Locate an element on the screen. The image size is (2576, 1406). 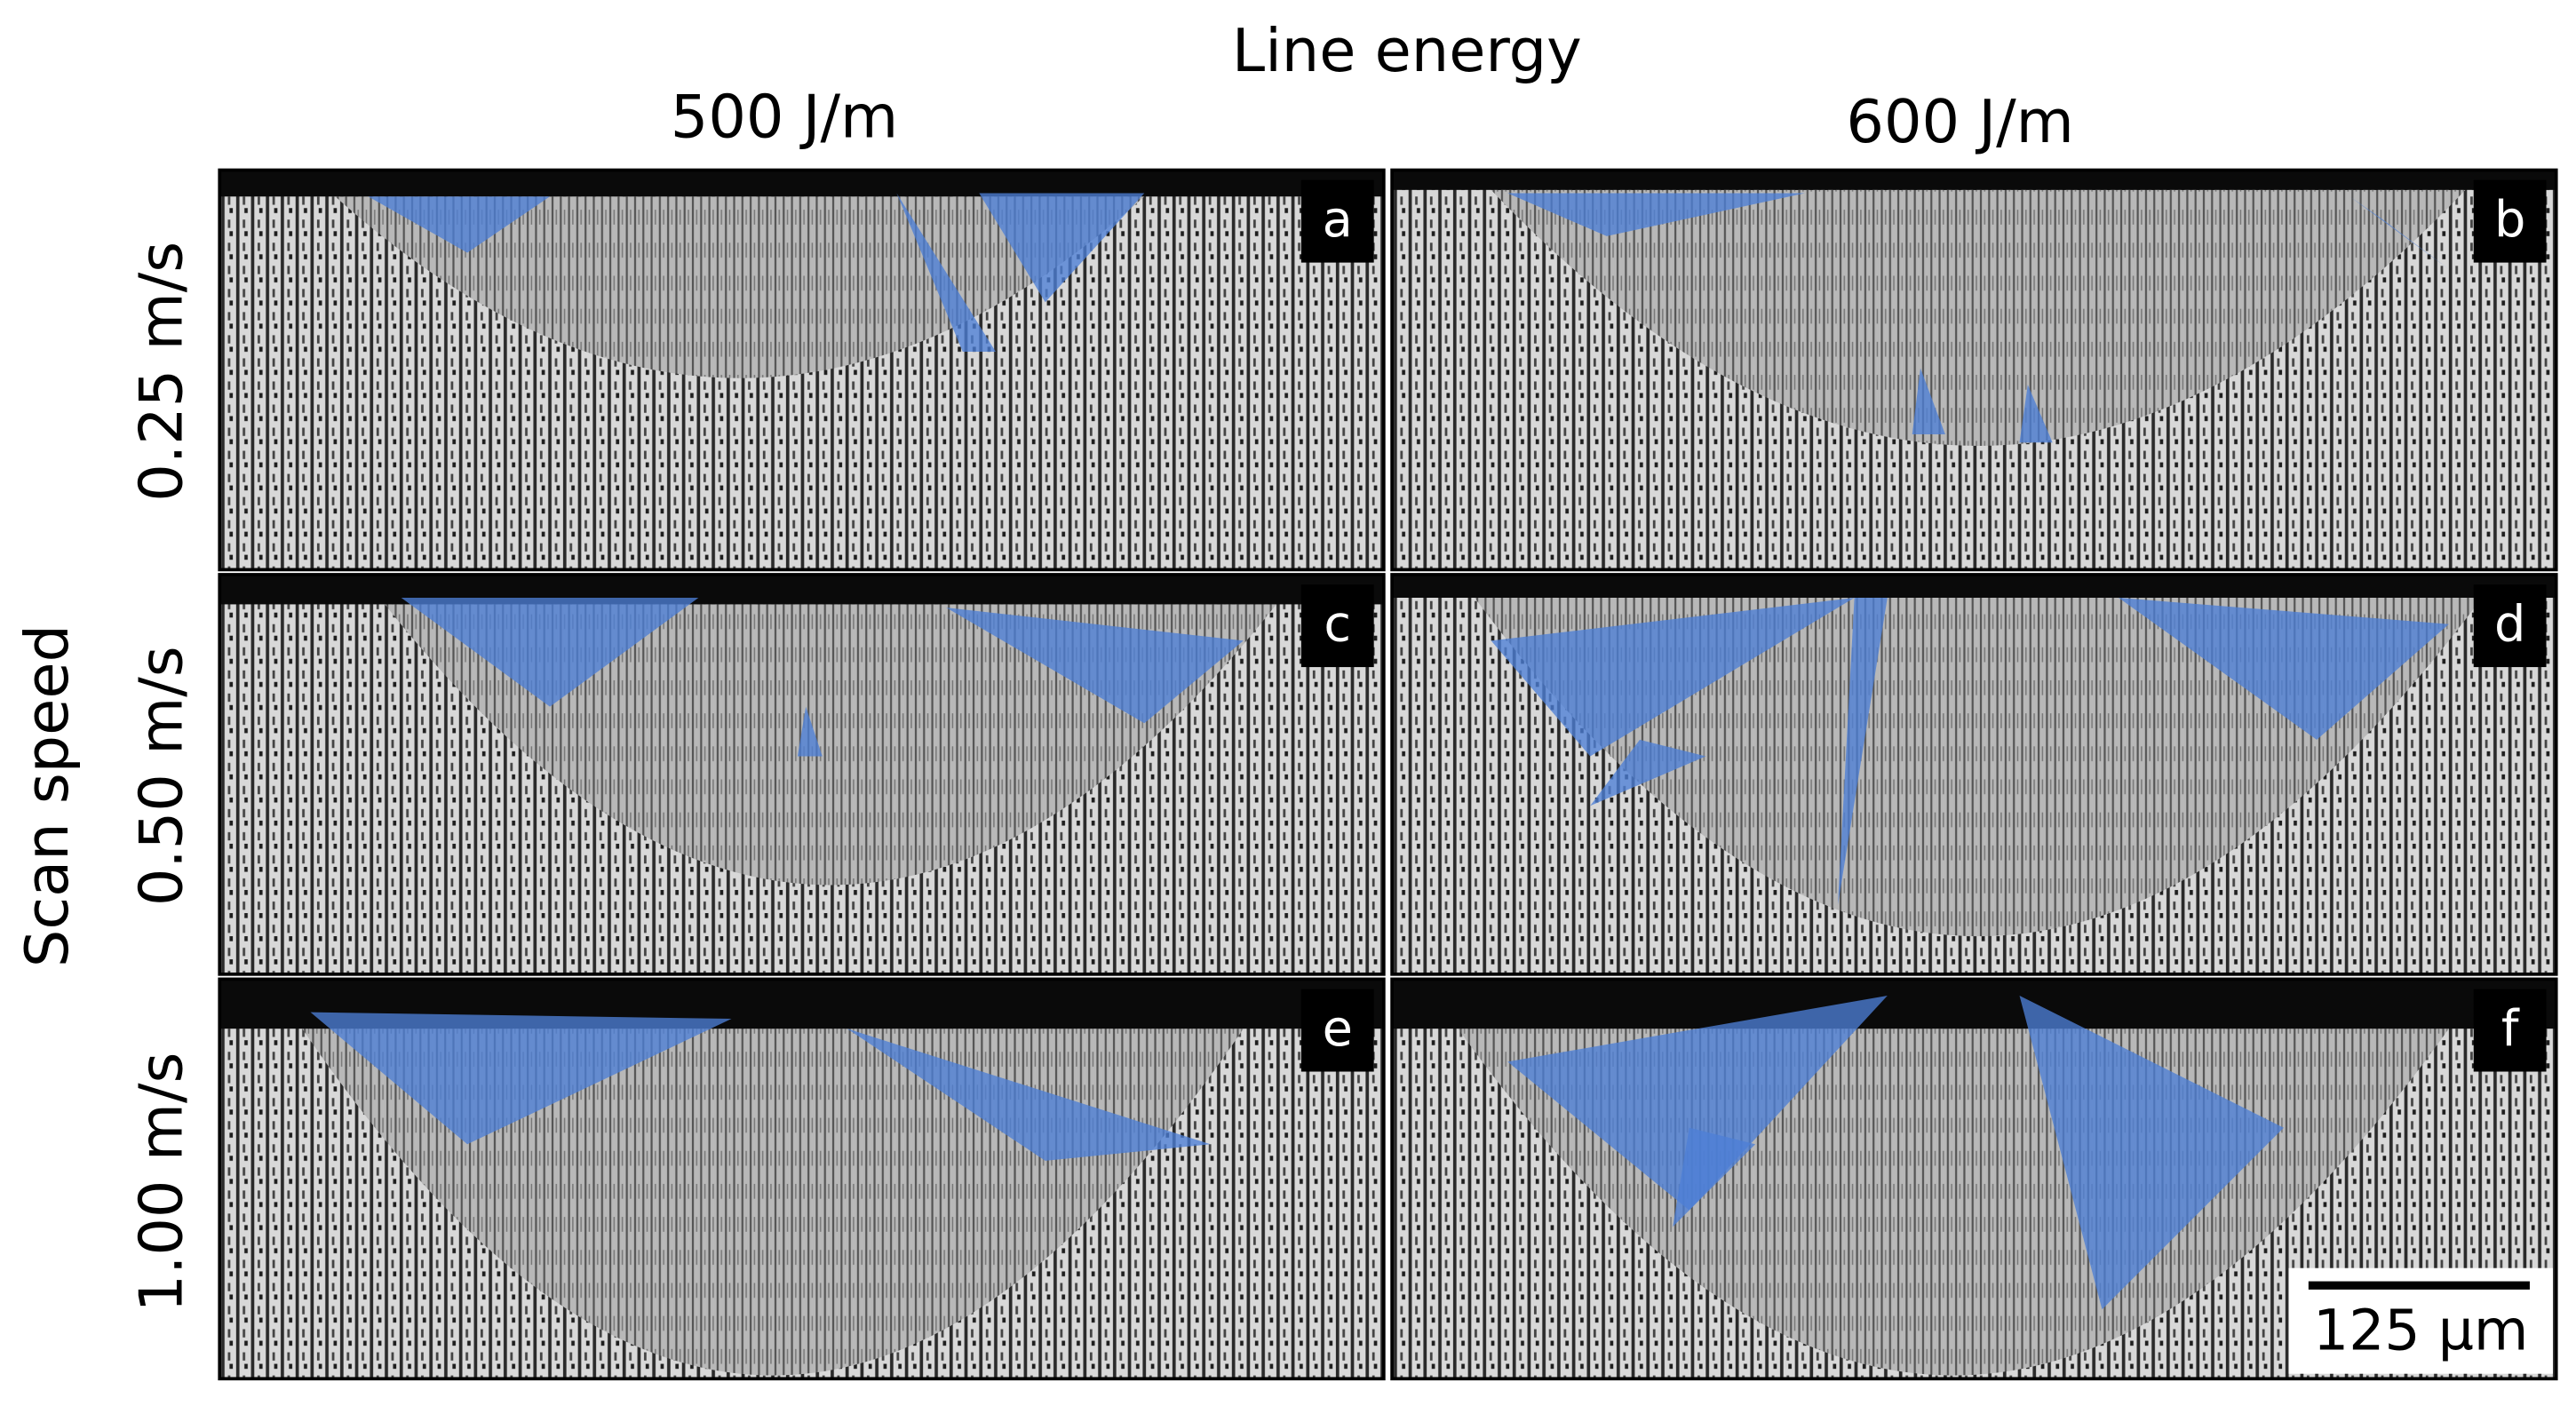
scale-bar: 125 µm is located at coordinates (2420, 1320).